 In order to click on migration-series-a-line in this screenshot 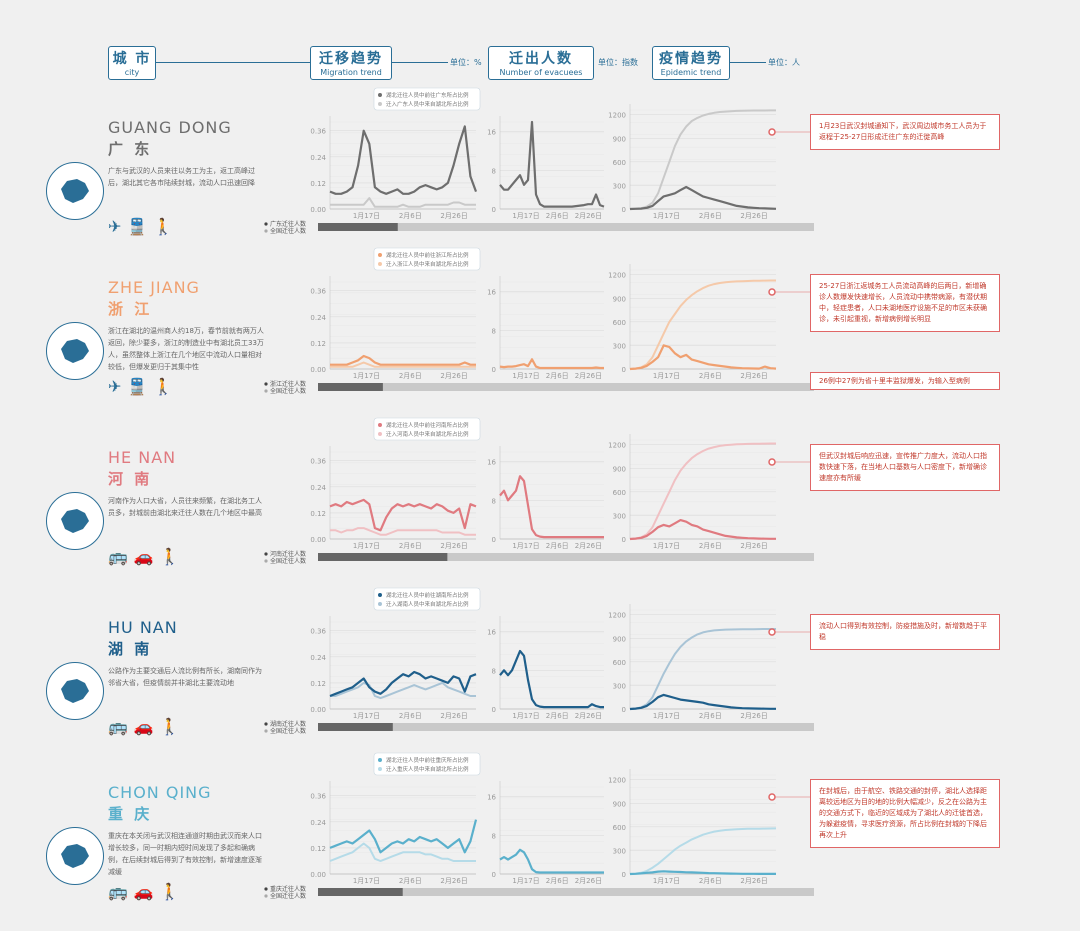, I will do `click(403, 360)`.